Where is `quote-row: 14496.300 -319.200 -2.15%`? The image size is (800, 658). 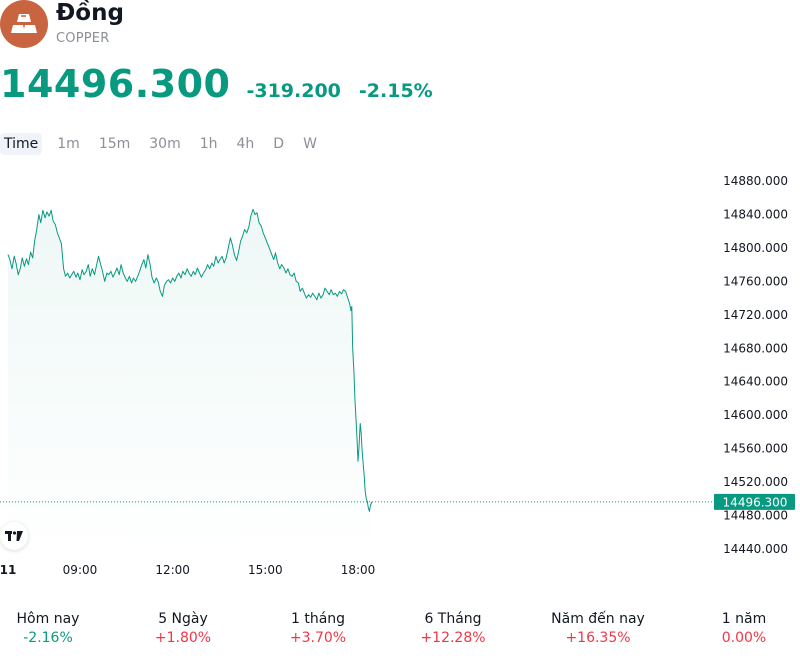
quote-row: 14496.300 -319.200 -2.15% is located at coordinates (216, 86).